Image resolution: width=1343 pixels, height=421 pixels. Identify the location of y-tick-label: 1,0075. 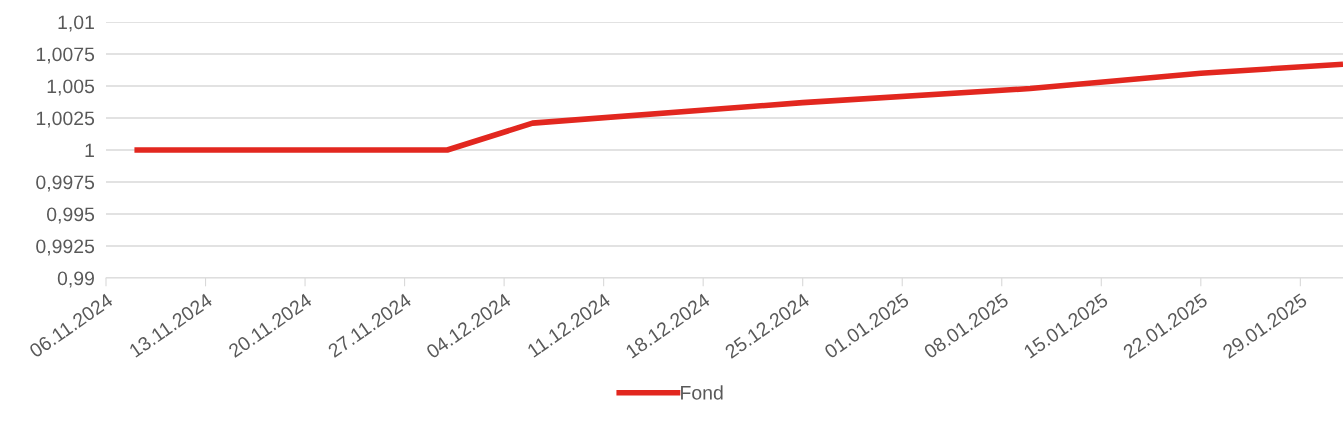
(65, 55).